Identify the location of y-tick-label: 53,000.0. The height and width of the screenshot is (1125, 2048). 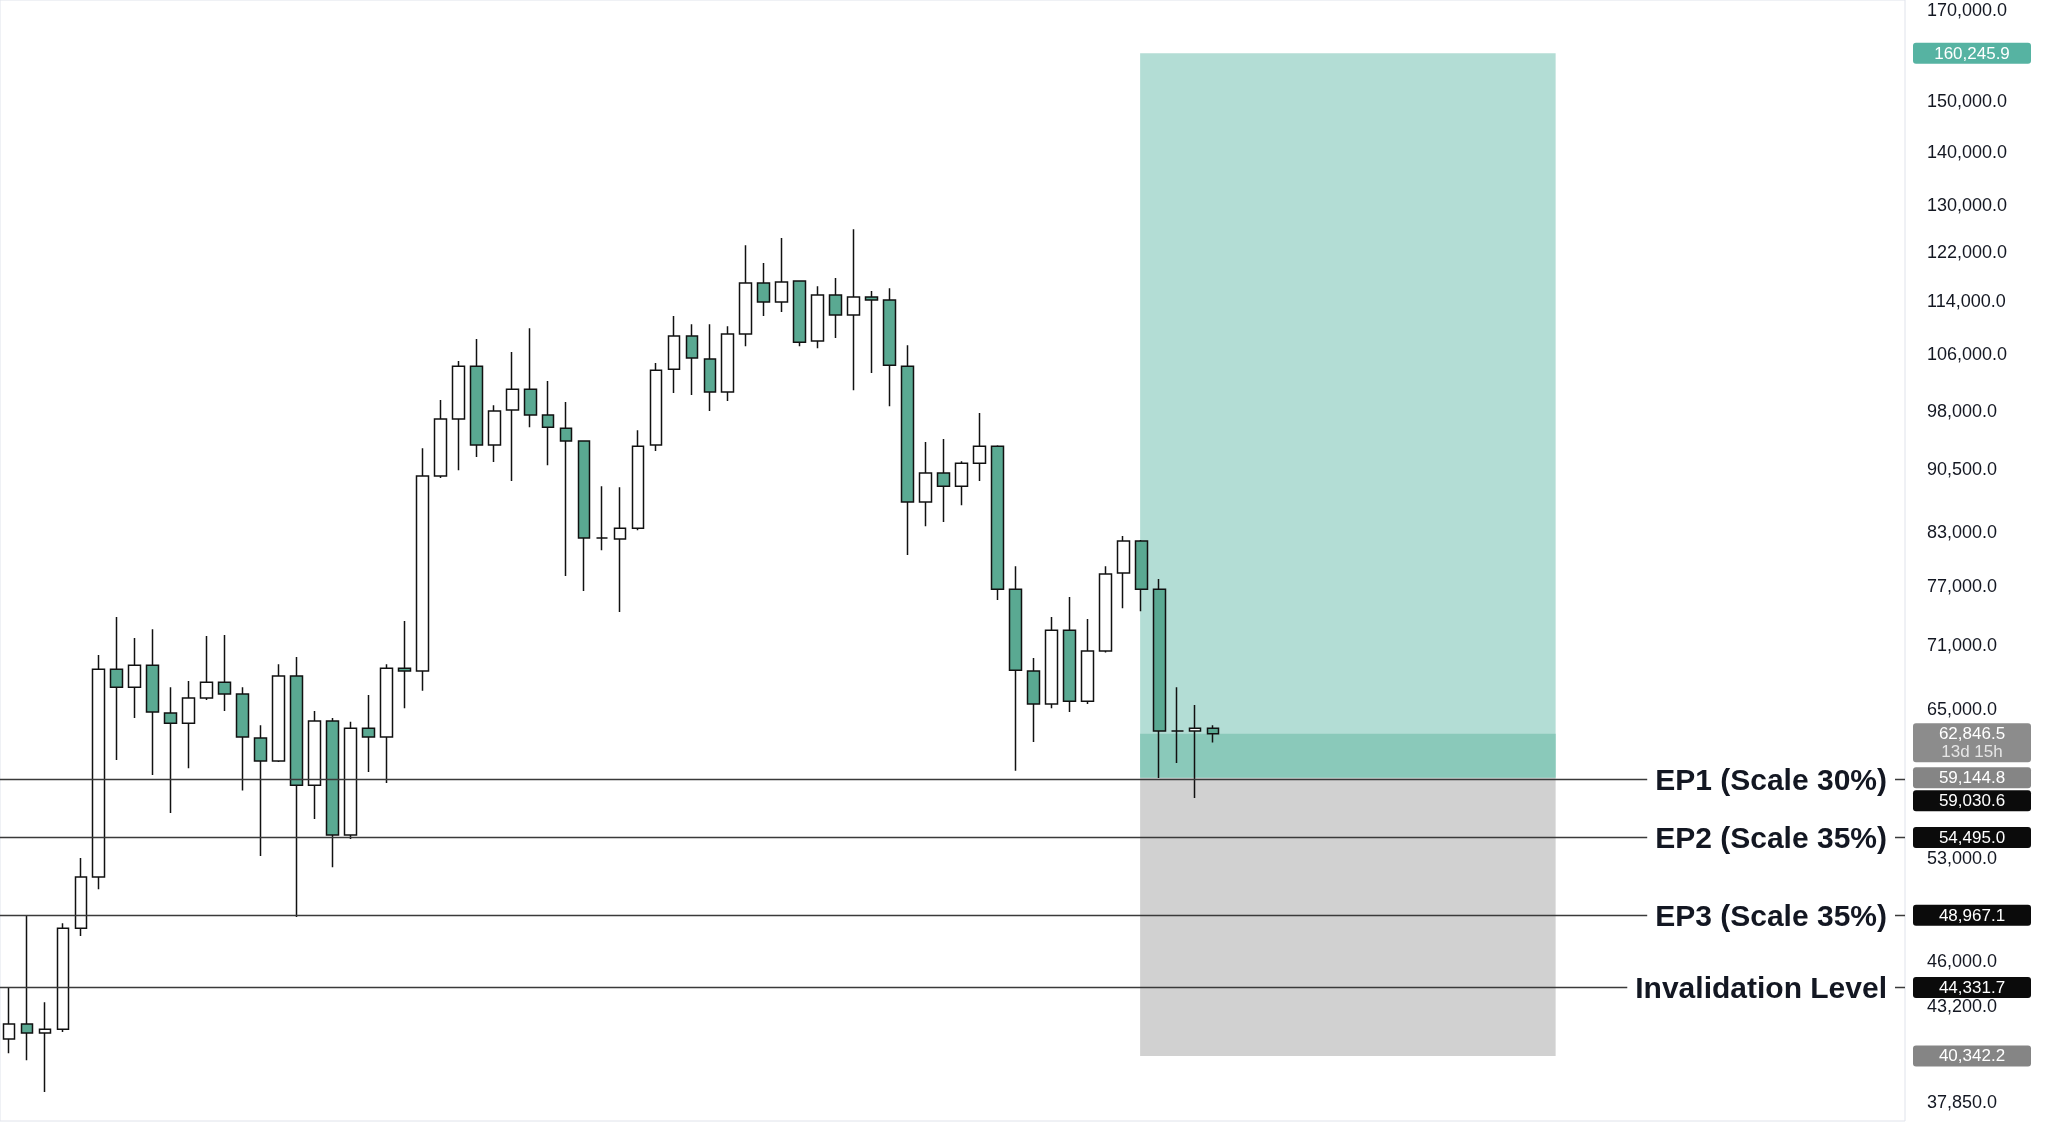
(1962, 857).